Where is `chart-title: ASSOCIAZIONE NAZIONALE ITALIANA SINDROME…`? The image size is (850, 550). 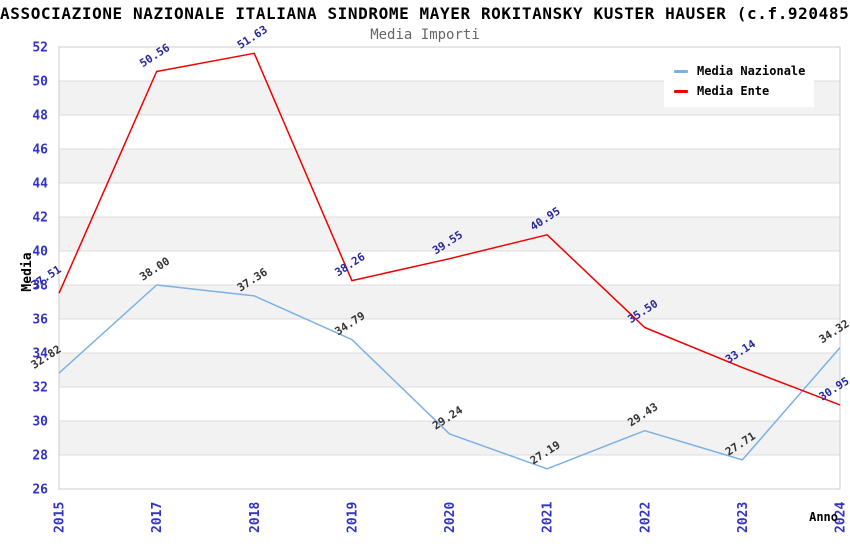 chart-title: ASSOCIAZIONE NAZIONALE ITALIANA SINDROME… is located at coordinates (425, 13).